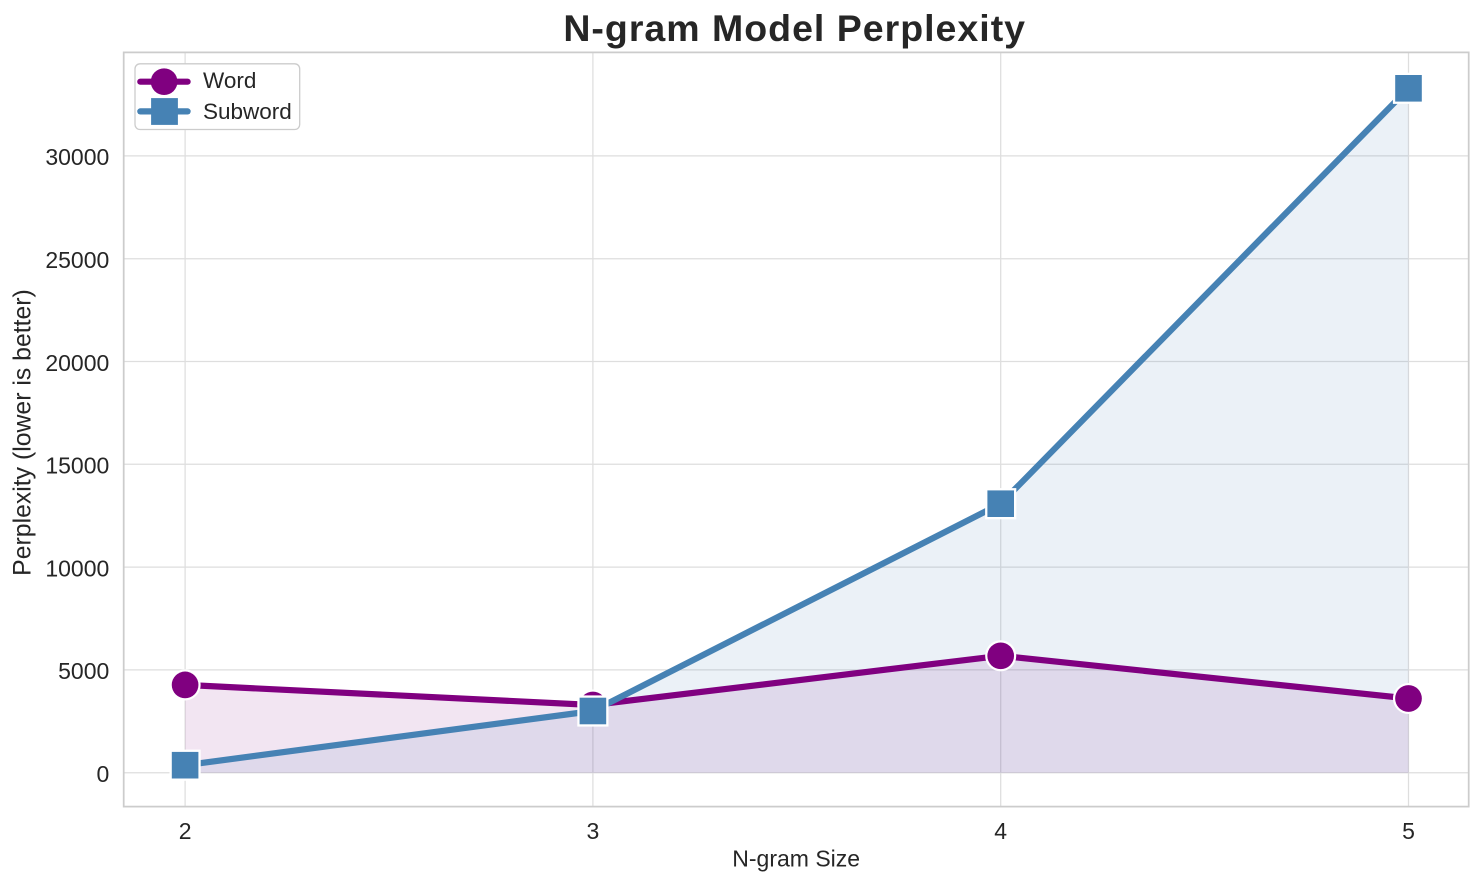 This screenshot has width=1484, height=885. Describe the element at coordinates (77, 363) in the screenshot. I see `svg-text: 20000` at that location.